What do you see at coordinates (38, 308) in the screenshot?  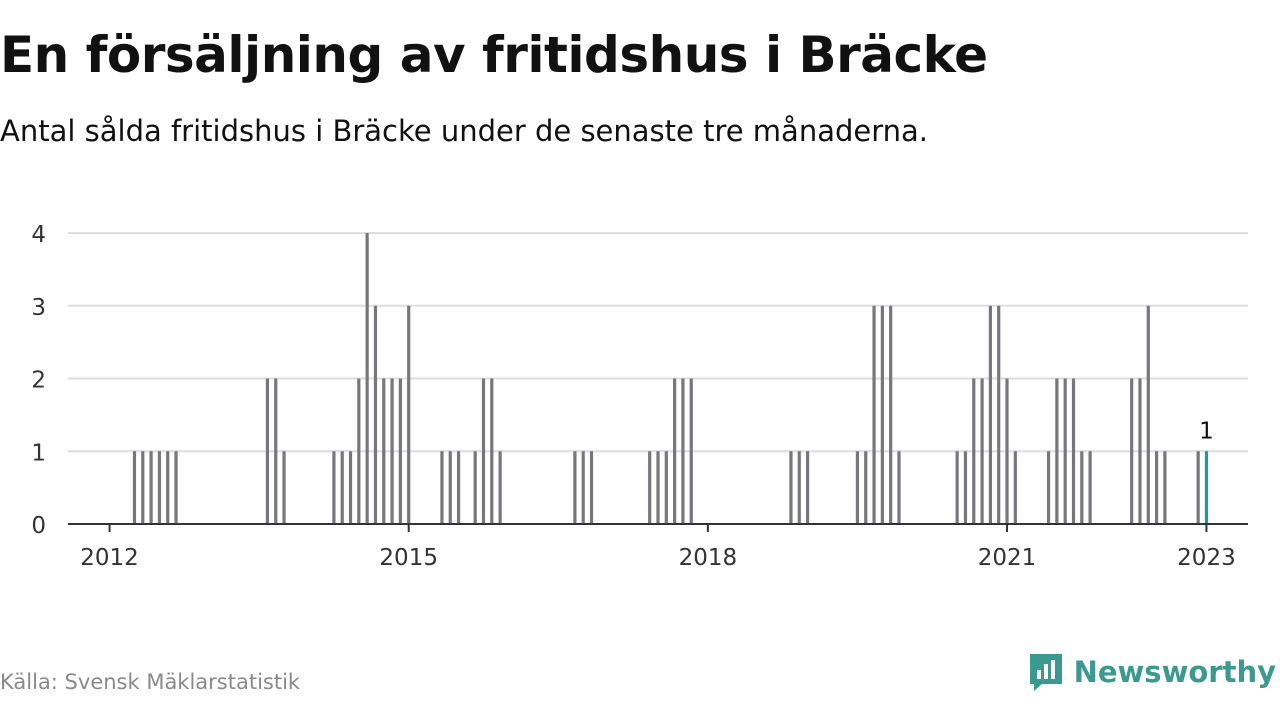 I see `y-tick-label: 3` at bounding box center [38, 308].